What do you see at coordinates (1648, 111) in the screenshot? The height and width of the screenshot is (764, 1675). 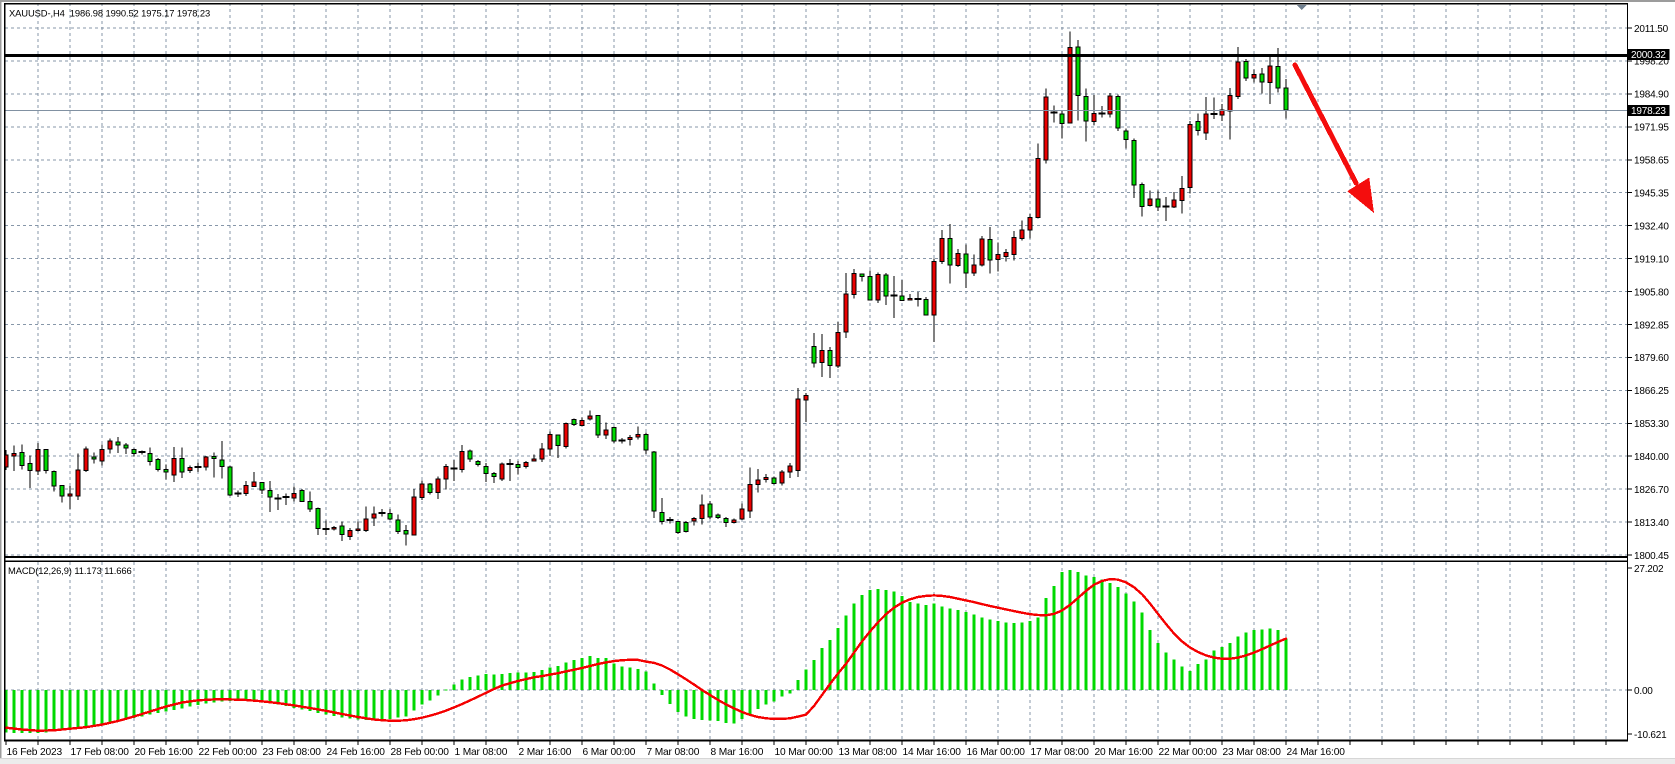 I see `svg-text: 1978.23` at bounding box center [1648, 111].